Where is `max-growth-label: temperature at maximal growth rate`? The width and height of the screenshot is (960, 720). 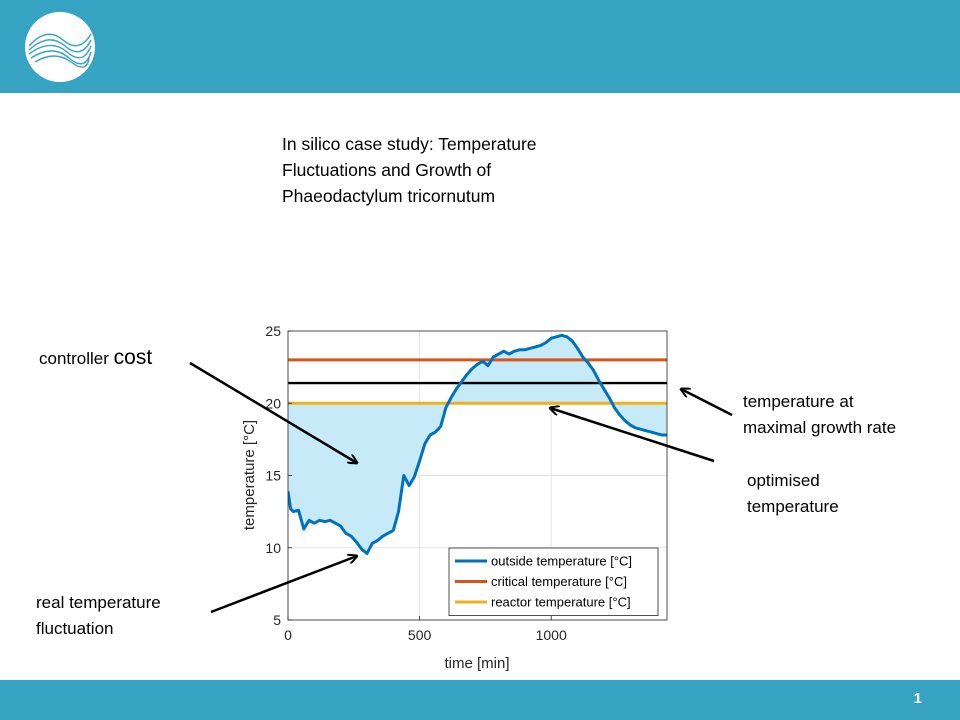
max-growth-label: temperature at maximal growth rate is located at coordinates (819, 415).